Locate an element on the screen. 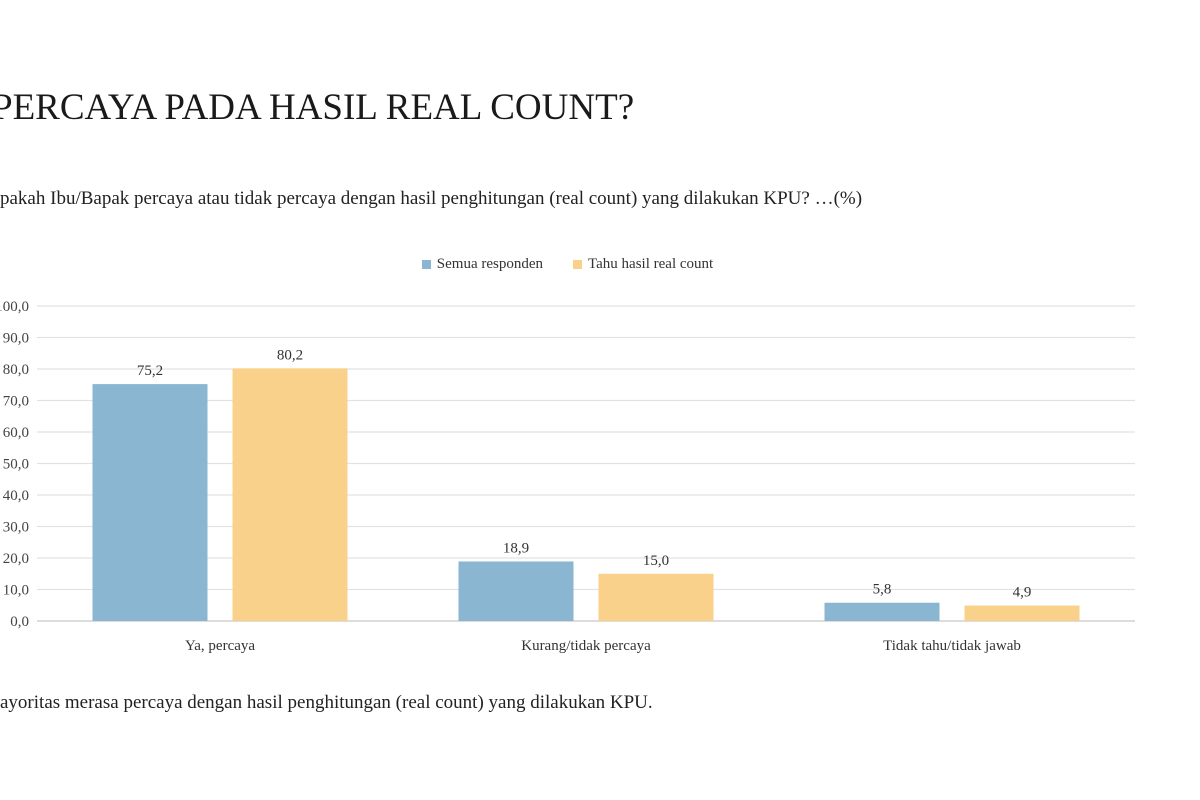 The image size is (1200, 800). y-tick-label: 100,0 is located at coordinates (14, 307).